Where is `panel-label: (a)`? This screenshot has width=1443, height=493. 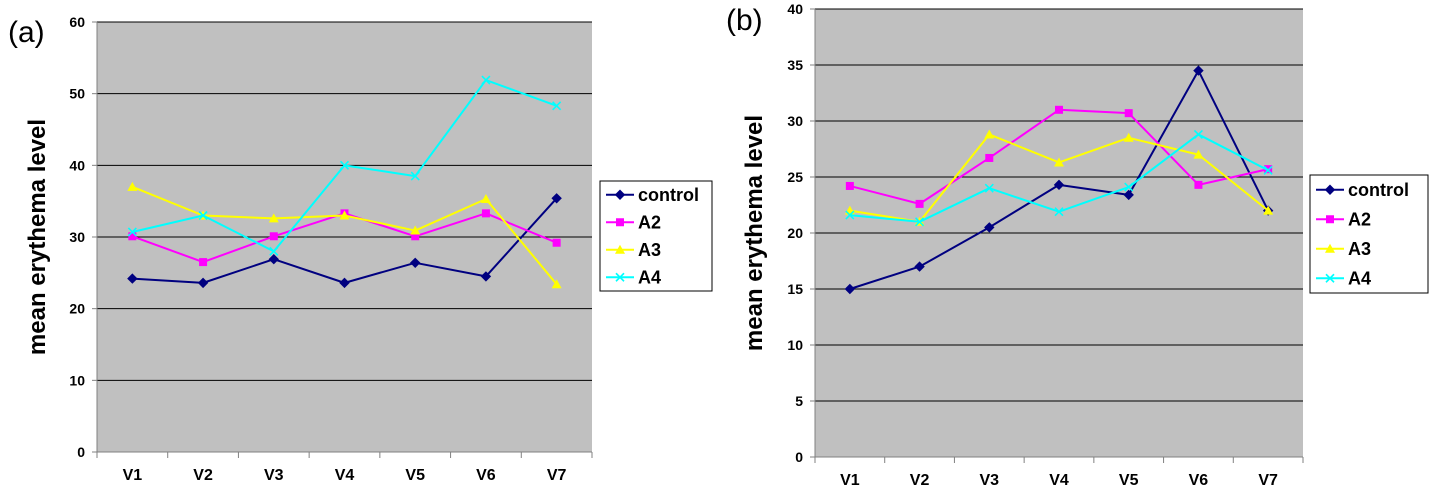
panel-label: (a) is located at coordinates (26, 32).